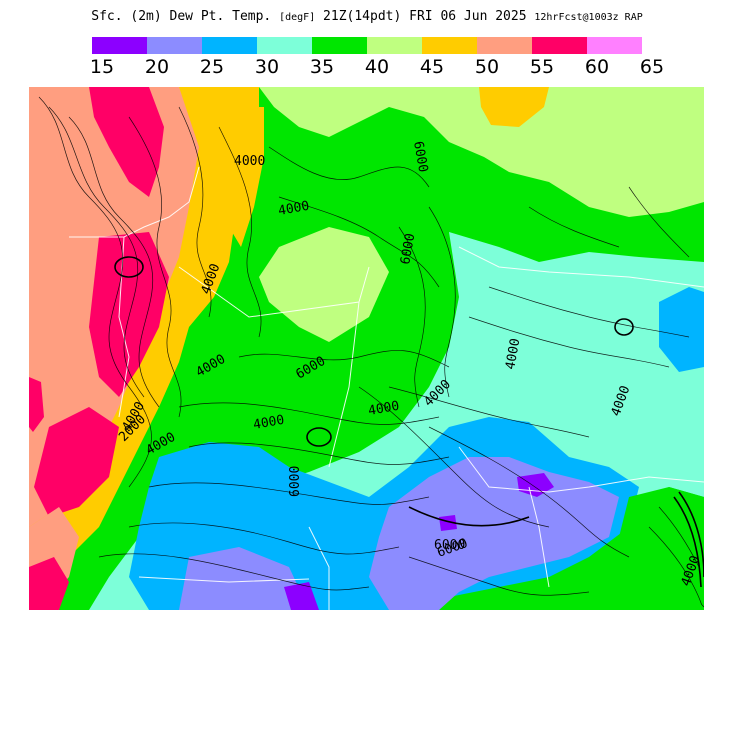 This screenshot has height=734, width=734. I want to click on region-light-green-north, so click(481, 152).